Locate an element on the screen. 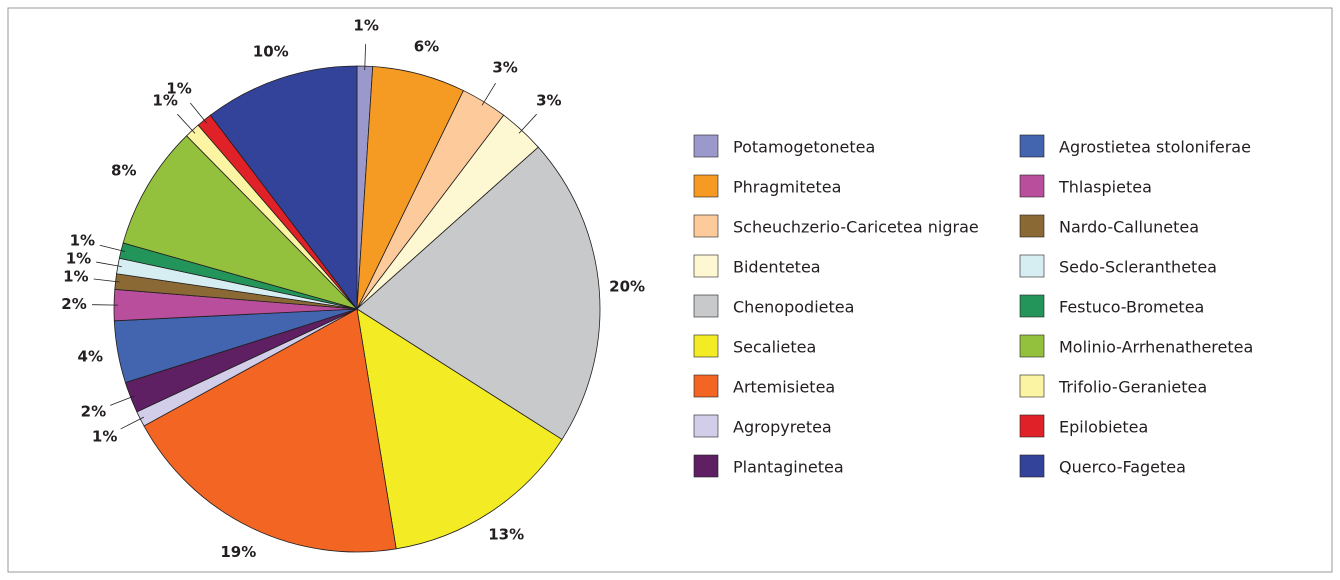 This screenshot has height=580, width=1340. legend-label: Plantaginetea is located at coordinates (788, 467).